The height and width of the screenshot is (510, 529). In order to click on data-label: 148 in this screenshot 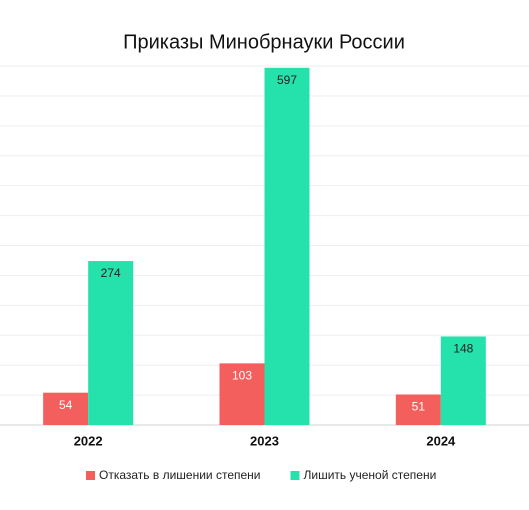, I will do `click(463, 349)`.